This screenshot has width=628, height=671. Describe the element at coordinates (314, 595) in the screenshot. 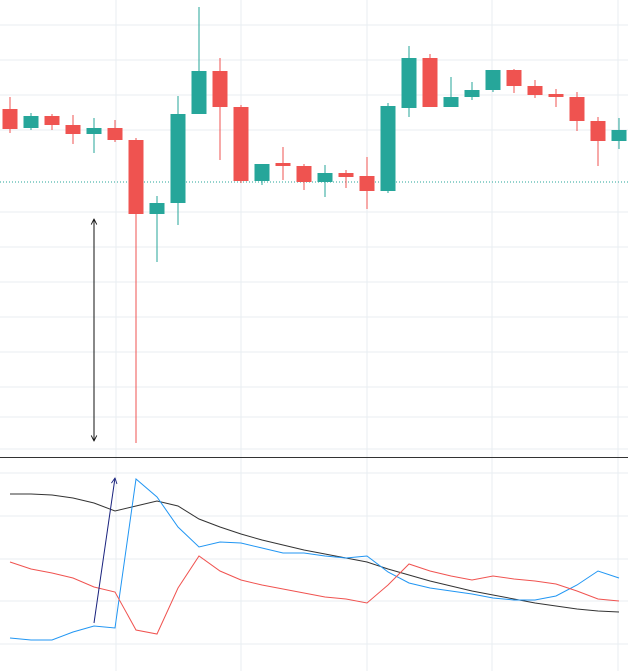

I see `indicator-line` at that location.